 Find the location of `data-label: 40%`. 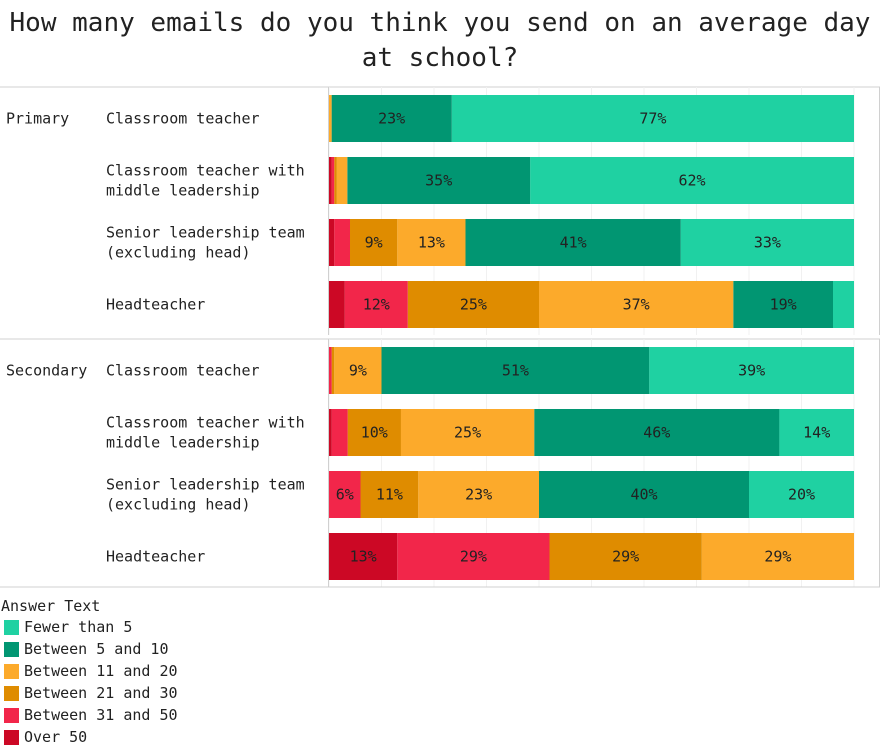

data-label: 40% is located at coordinates (643, 495).